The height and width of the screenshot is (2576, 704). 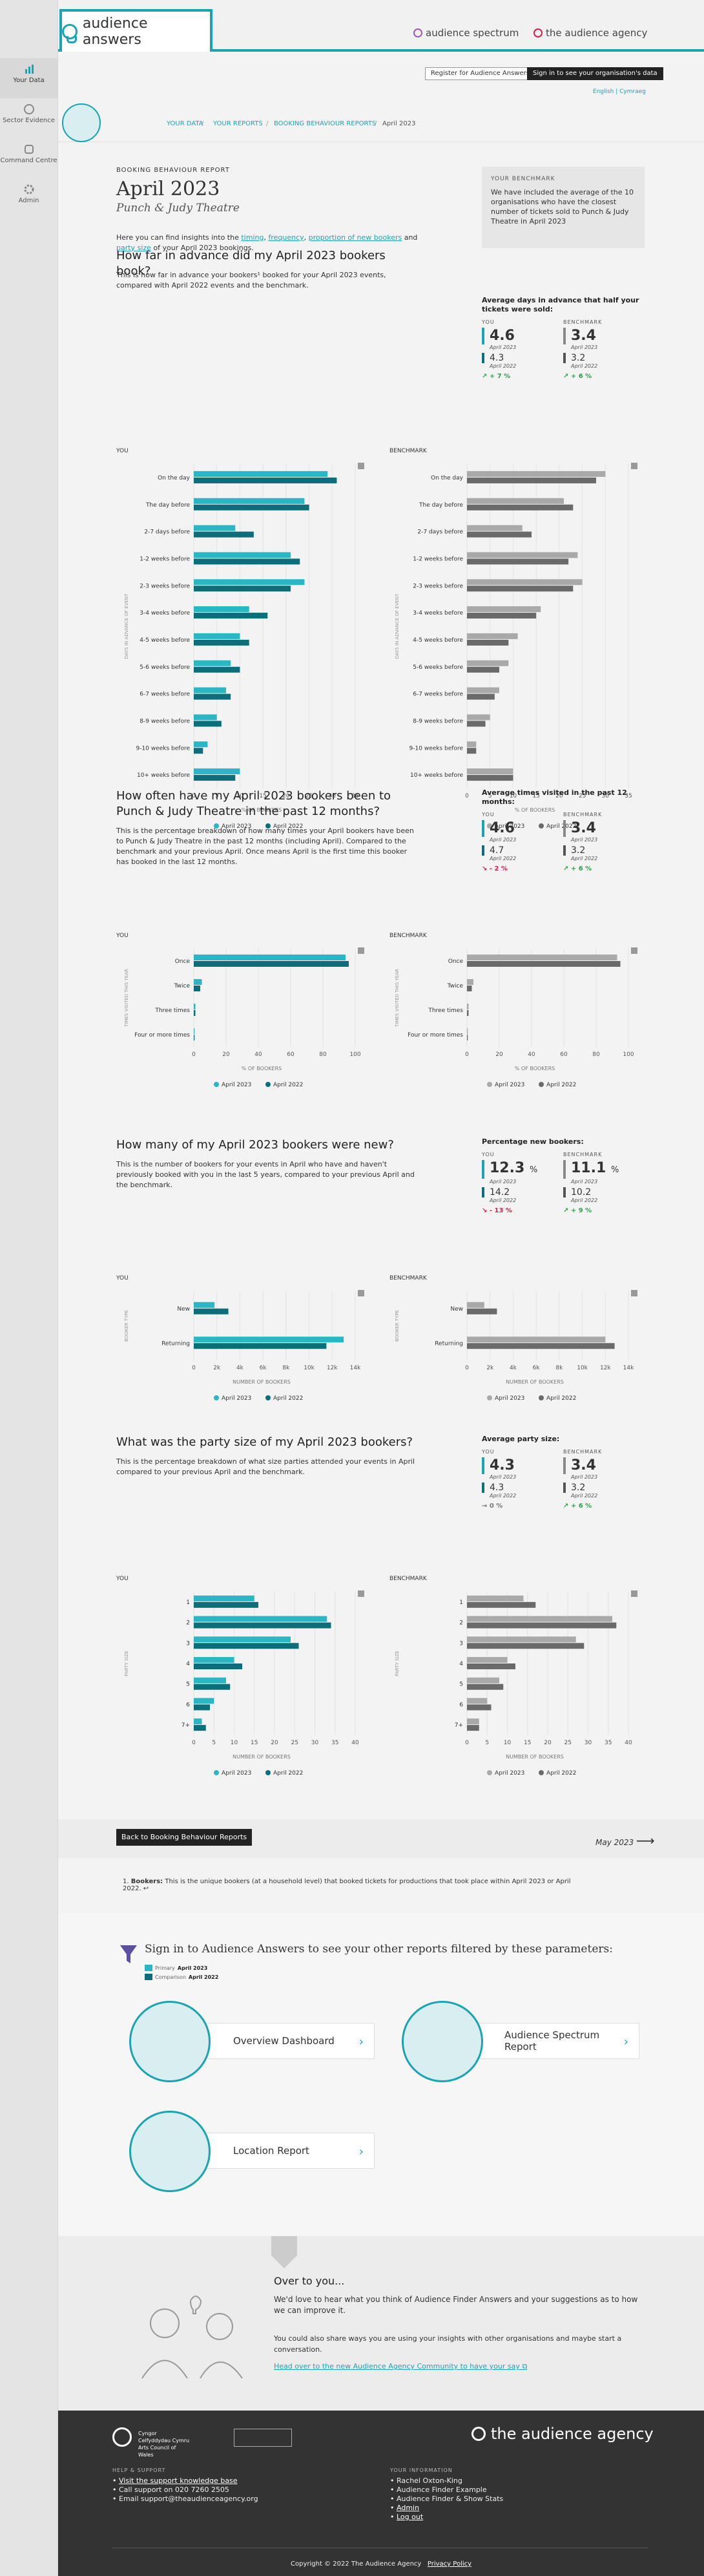 What do you see at coordinates (28, 198) in the screenshot?
I see `sidebar-item-admin: Admin` at bounding box center [28, 198].